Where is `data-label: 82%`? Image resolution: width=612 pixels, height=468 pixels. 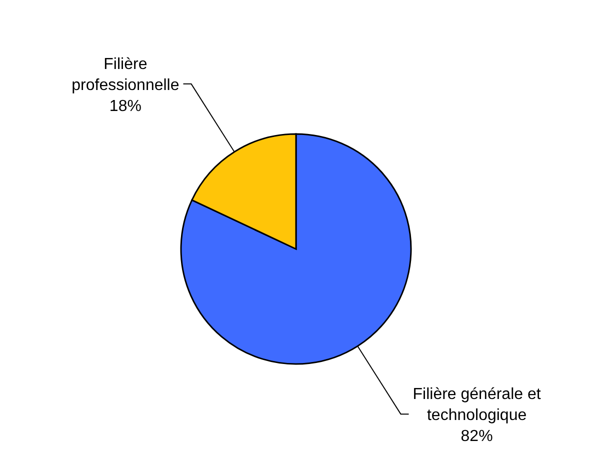 data-label: 82% is located at coordinates (476, 437).